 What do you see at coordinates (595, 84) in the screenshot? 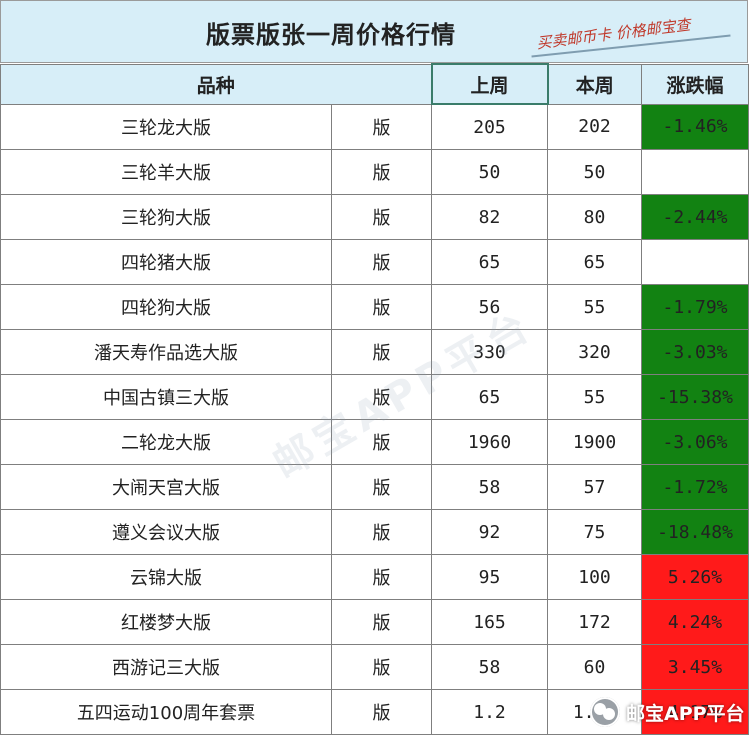
I see `header-this-week: 本周` at bounding box center [595, 84].